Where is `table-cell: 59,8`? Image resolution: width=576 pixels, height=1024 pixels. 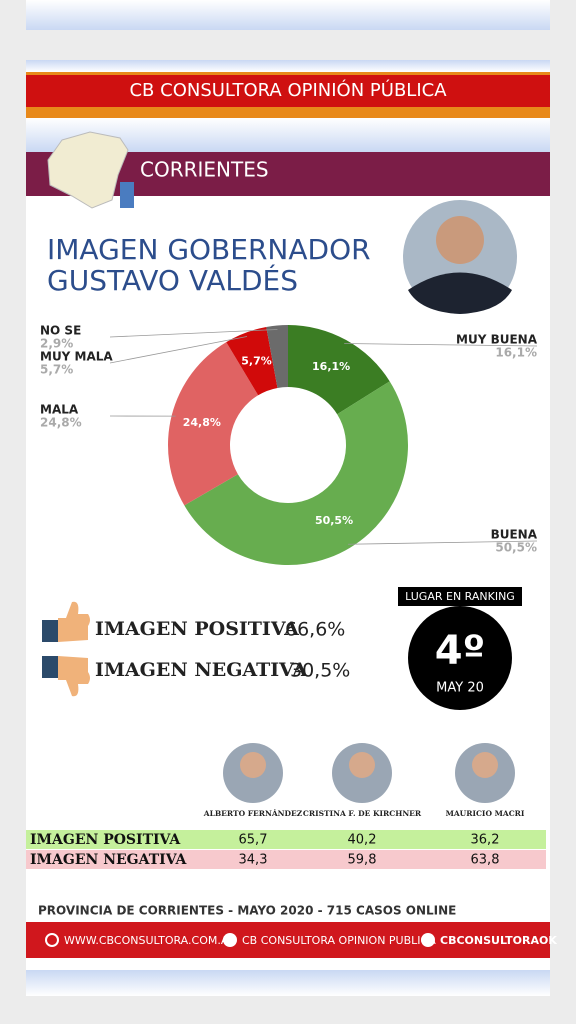
table-cell: 59,8 is located at coordinates (362, 860).